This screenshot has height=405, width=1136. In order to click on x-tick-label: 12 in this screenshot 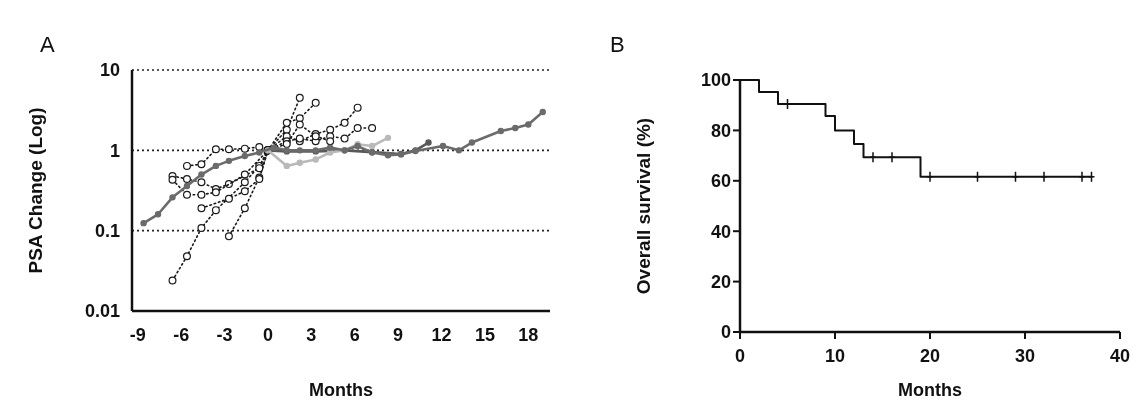, I will do `click(441, 335)`.